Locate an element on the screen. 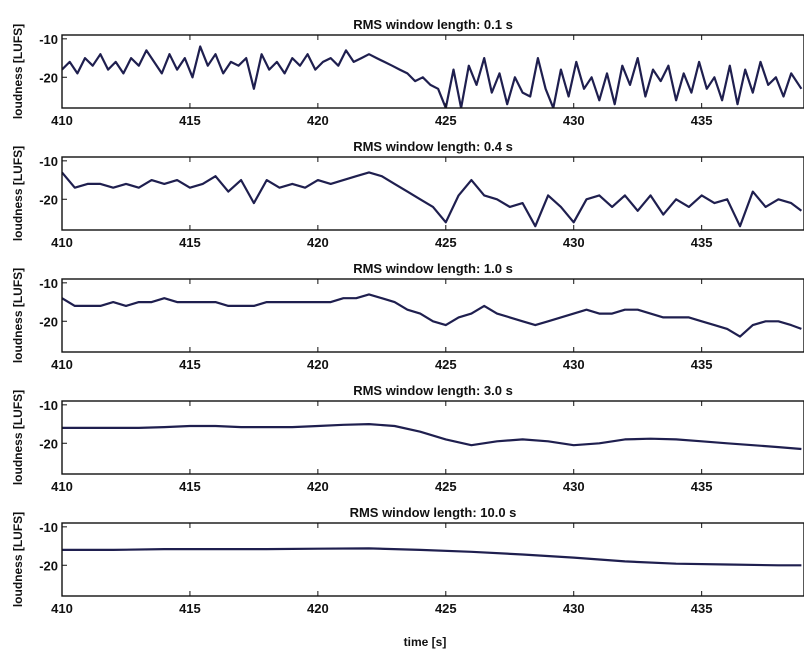  x-axis-label: time [s] is located at coordinates (425, 642).